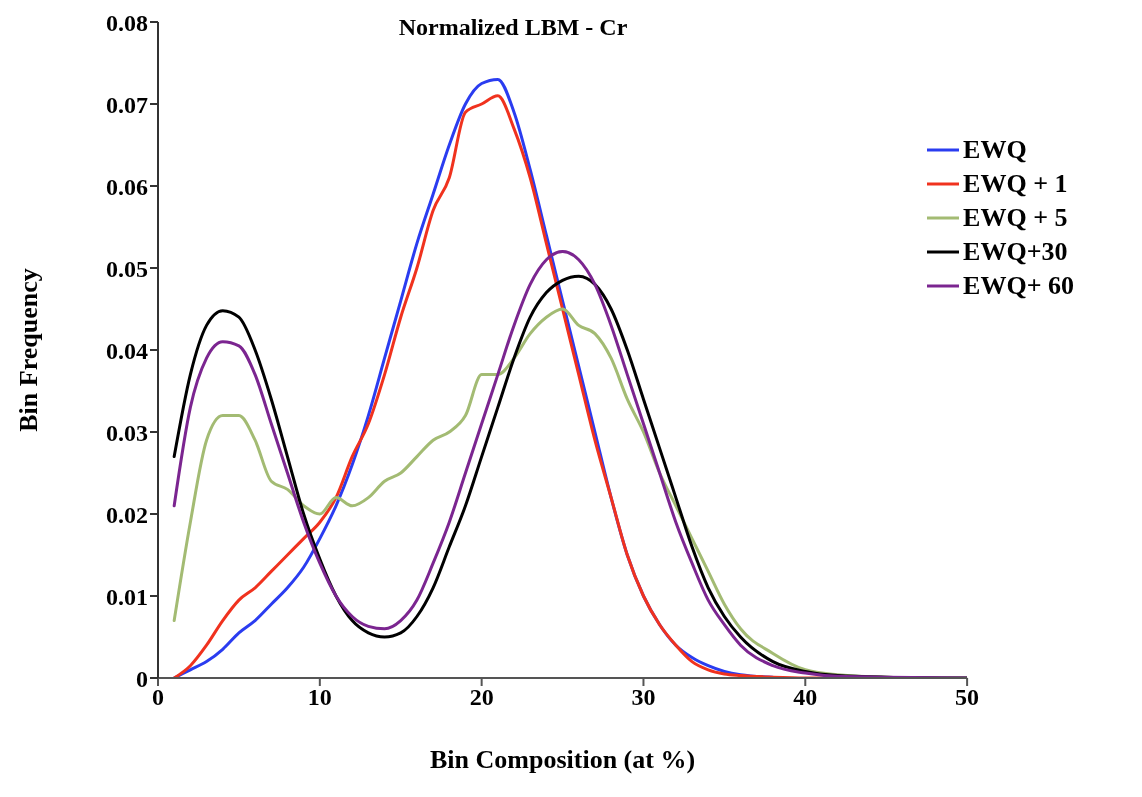  What do you see at coordinates (142, 678) in the screenshot?
I see `y-tick-label: 0` at bounding box center [142, 678].